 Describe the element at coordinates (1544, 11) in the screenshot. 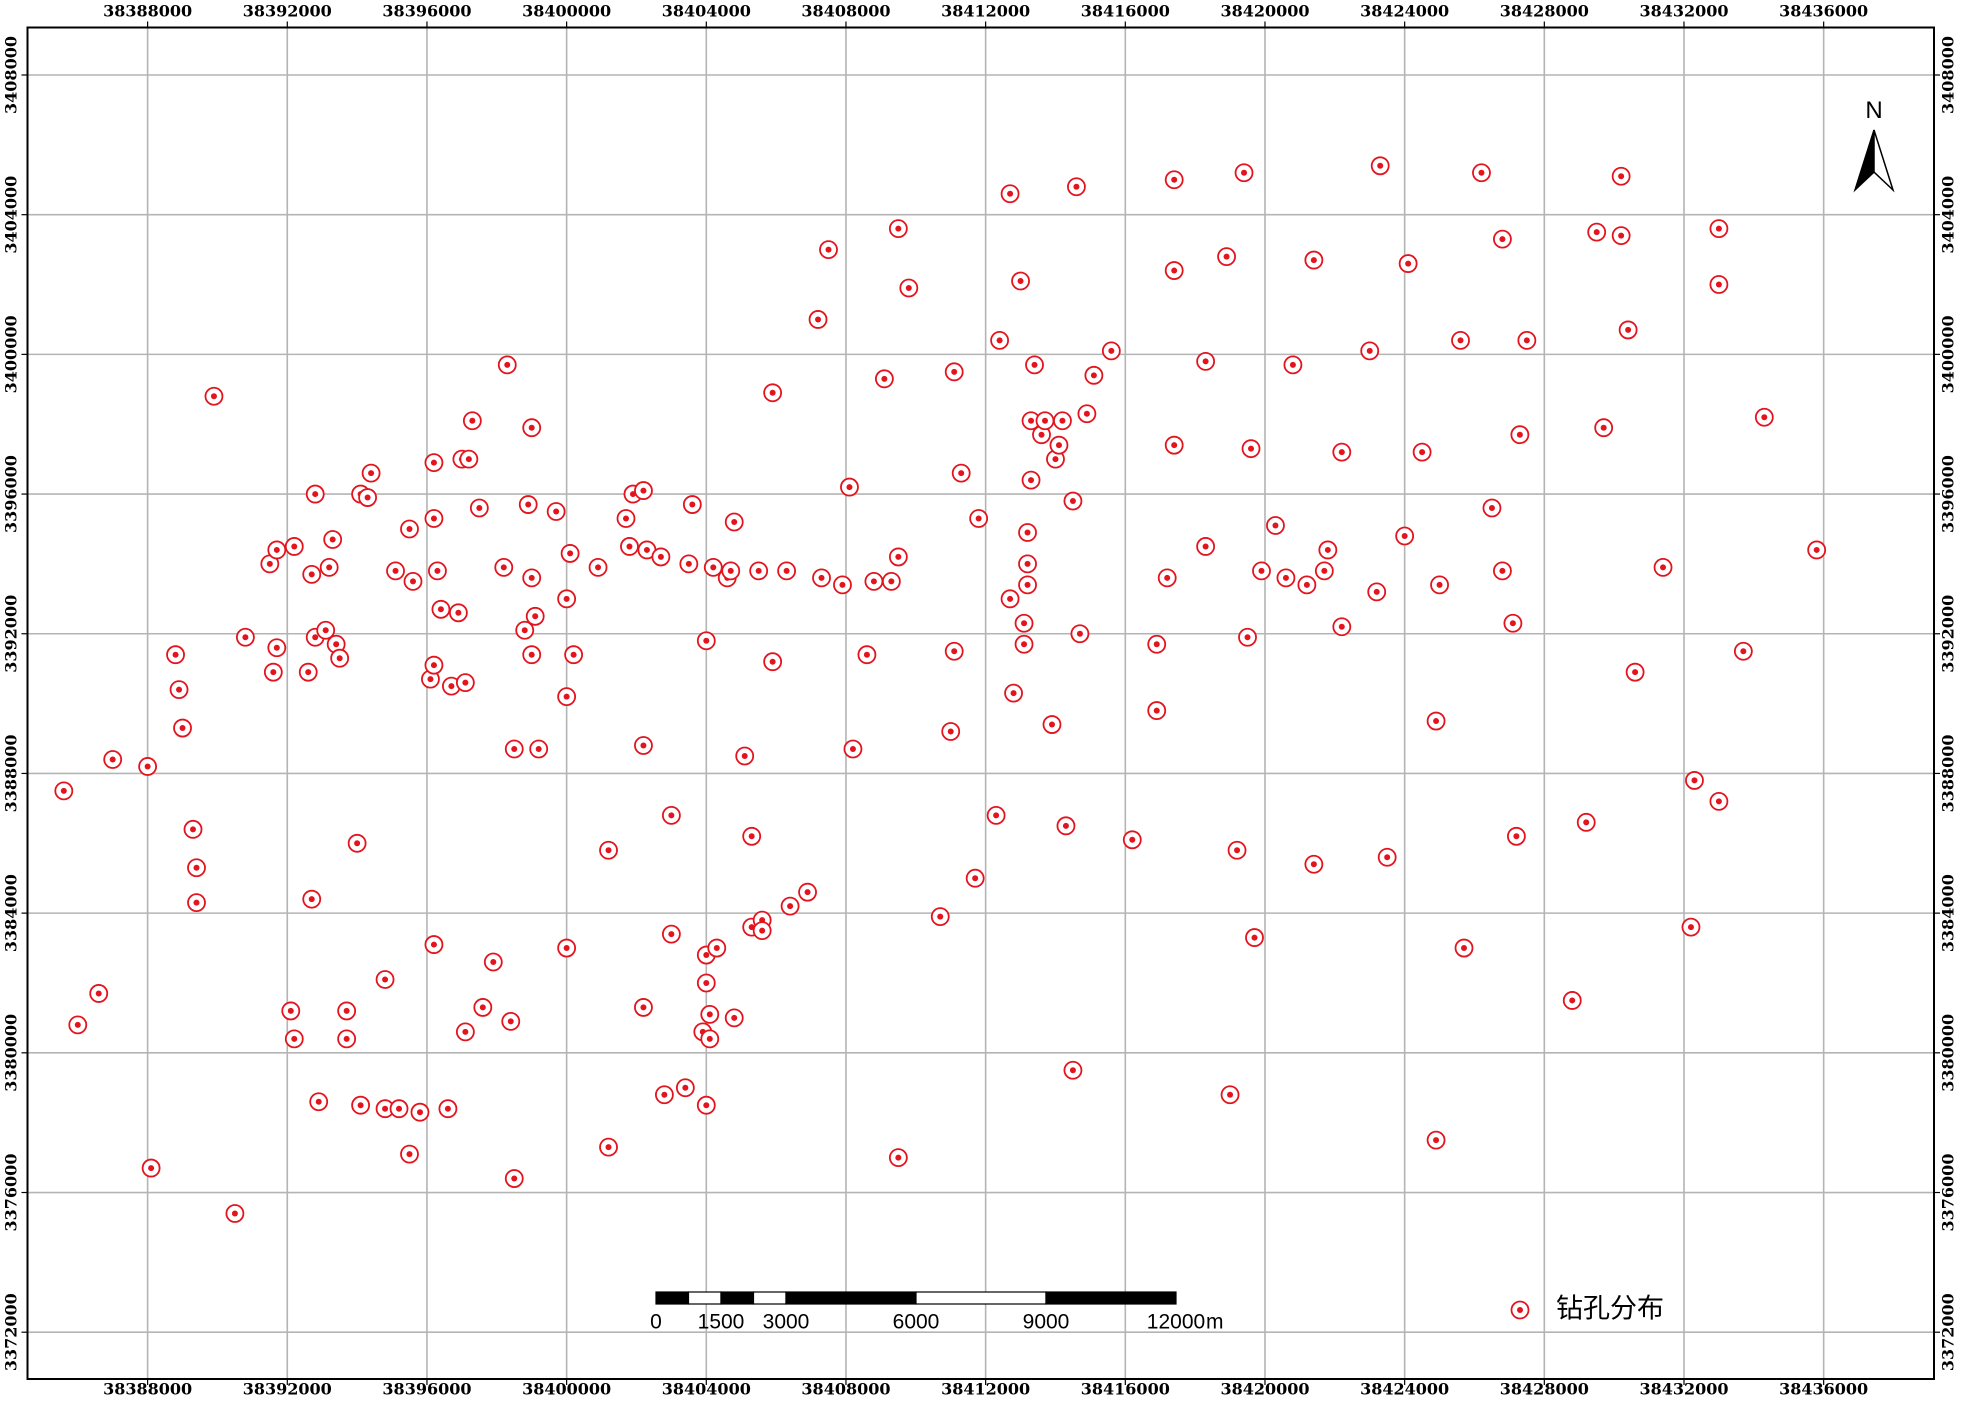

I see `x-tick-label: 38428000` at that location.